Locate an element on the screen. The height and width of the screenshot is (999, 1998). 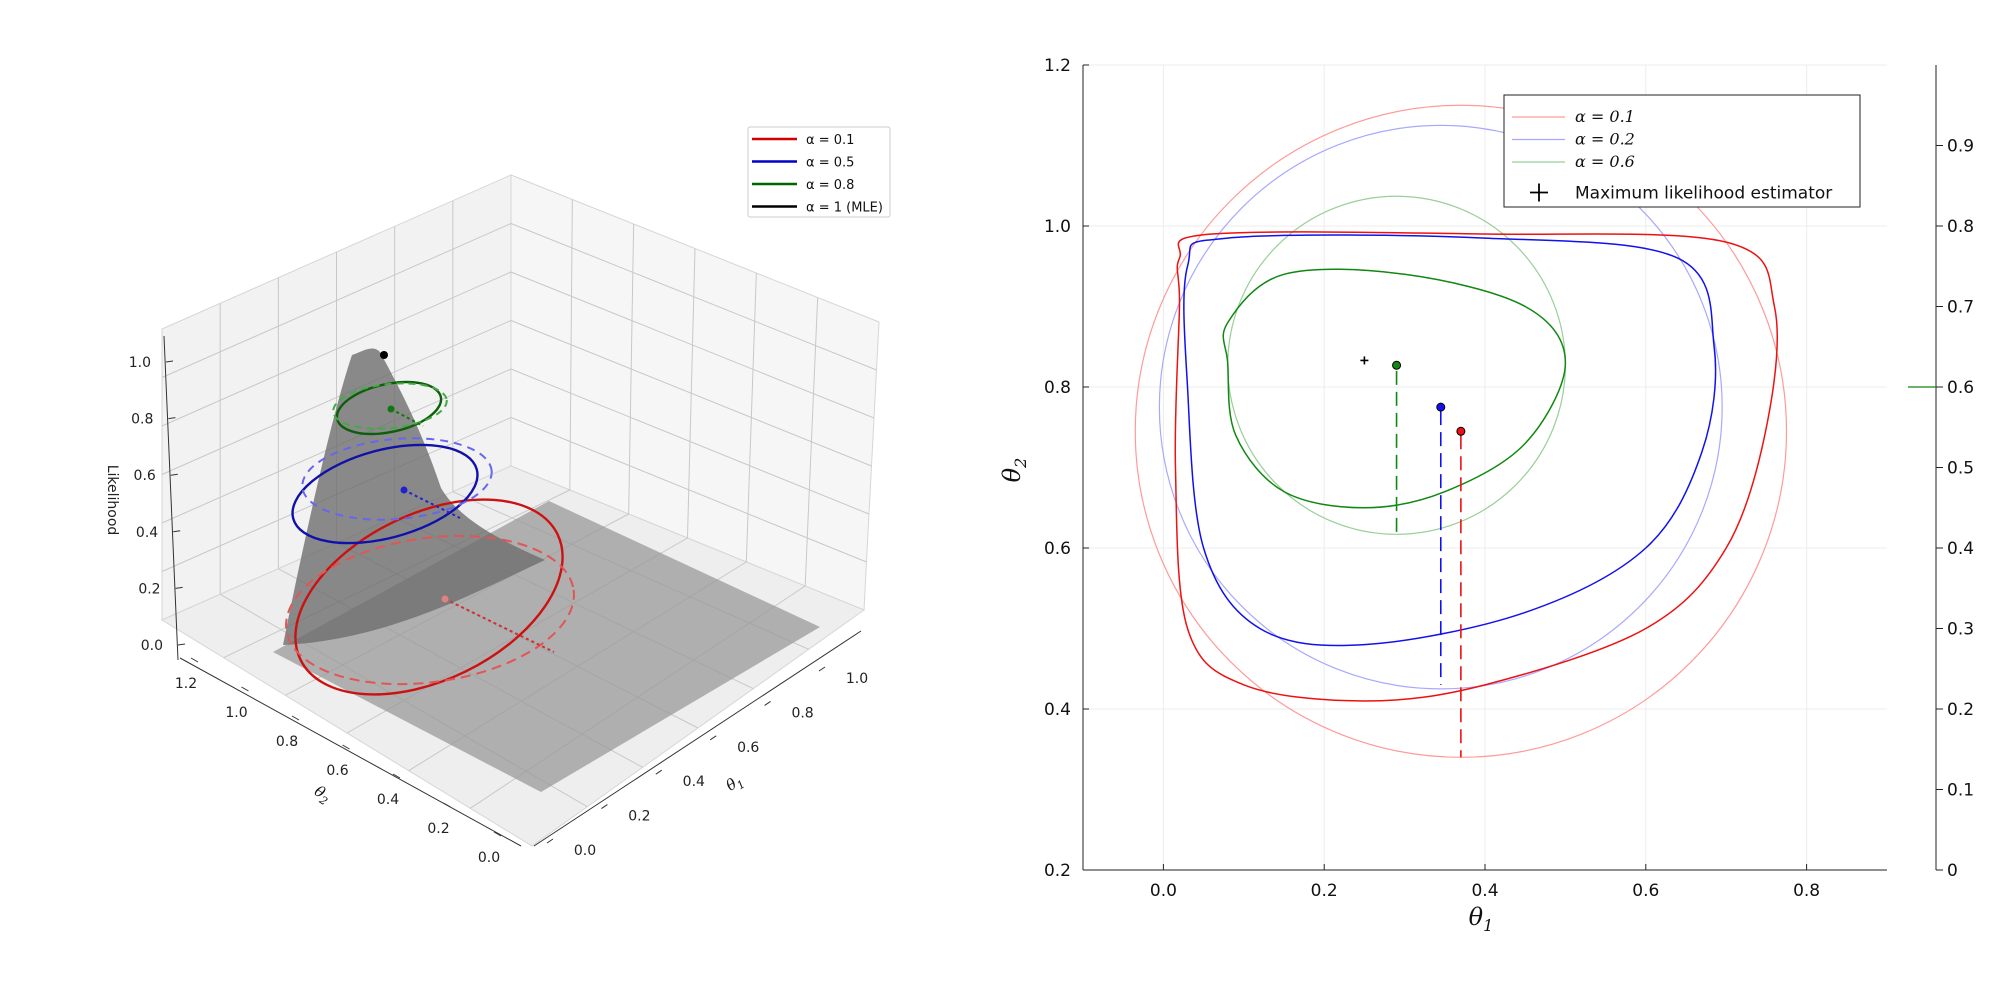
center-point-0.1 is located at coordinates (445, 599).